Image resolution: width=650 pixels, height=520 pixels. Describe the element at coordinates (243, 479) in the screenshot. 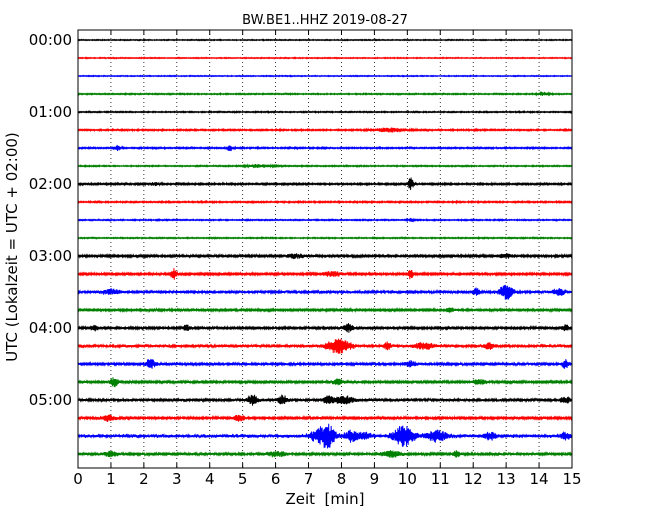

I see `x-tick-label: 5` at that location.